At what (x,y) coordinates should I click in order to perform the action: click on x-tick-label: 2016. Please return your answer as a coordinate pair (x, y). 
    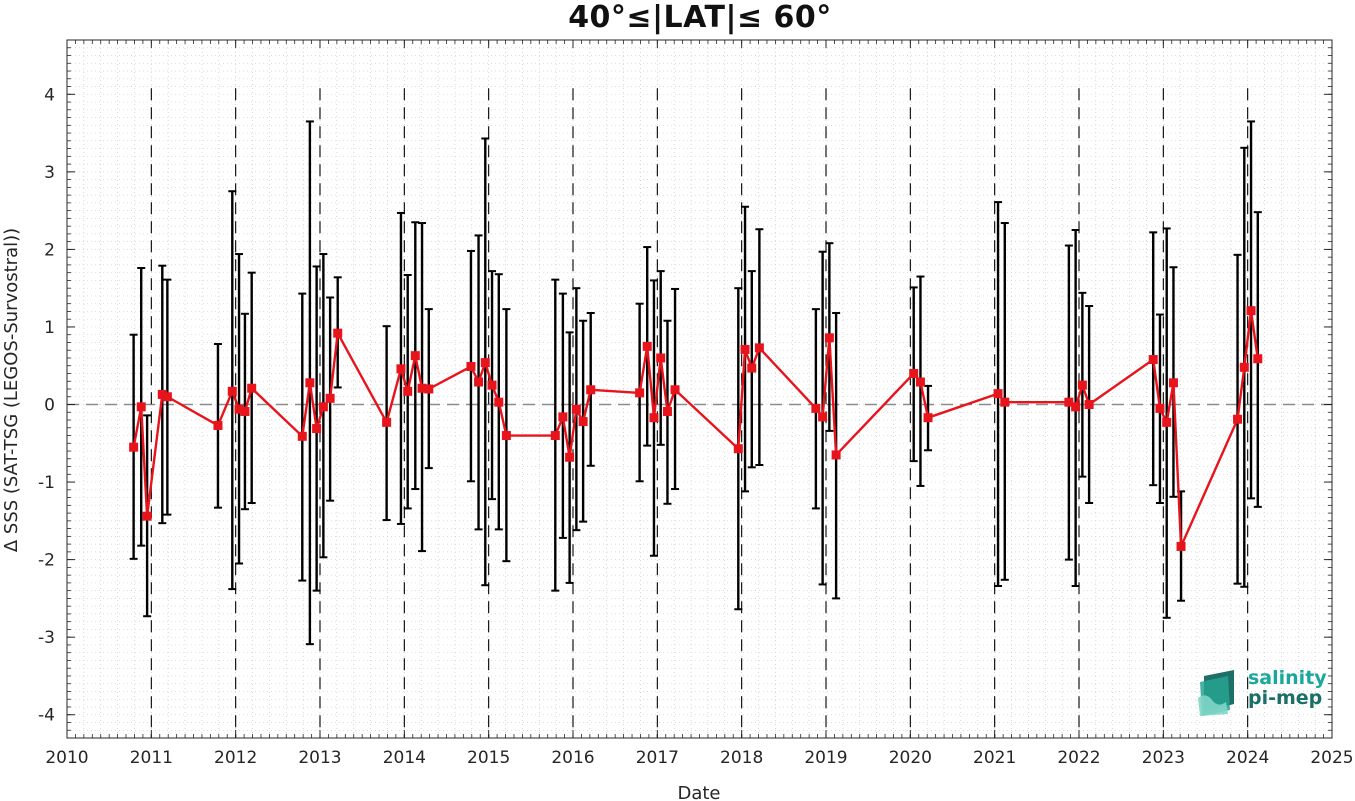
    Looking at the image, I should click on (572, 758).